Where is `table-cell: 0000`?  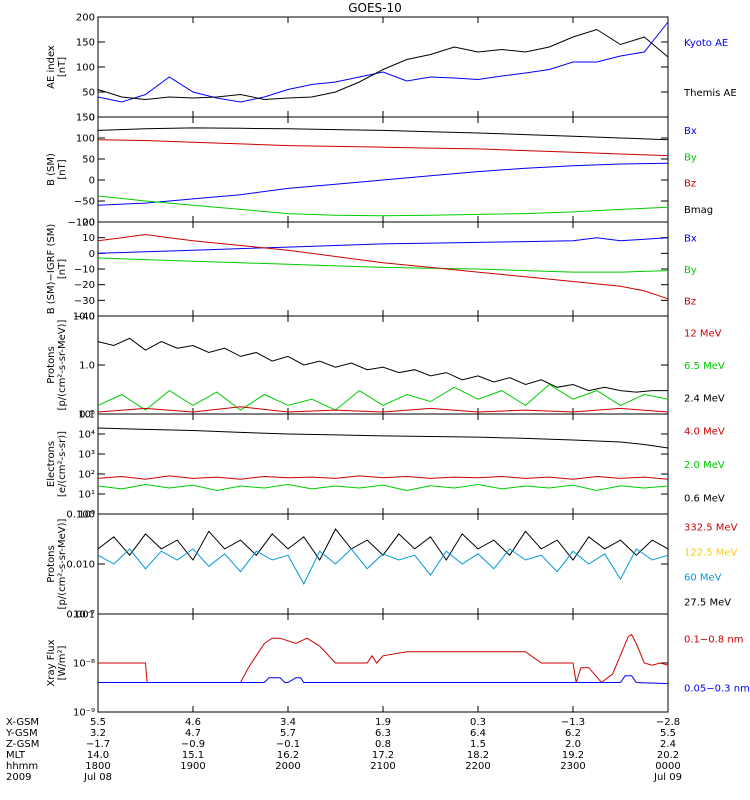
table-cell: 0000 is located at coordinates (667, 766).